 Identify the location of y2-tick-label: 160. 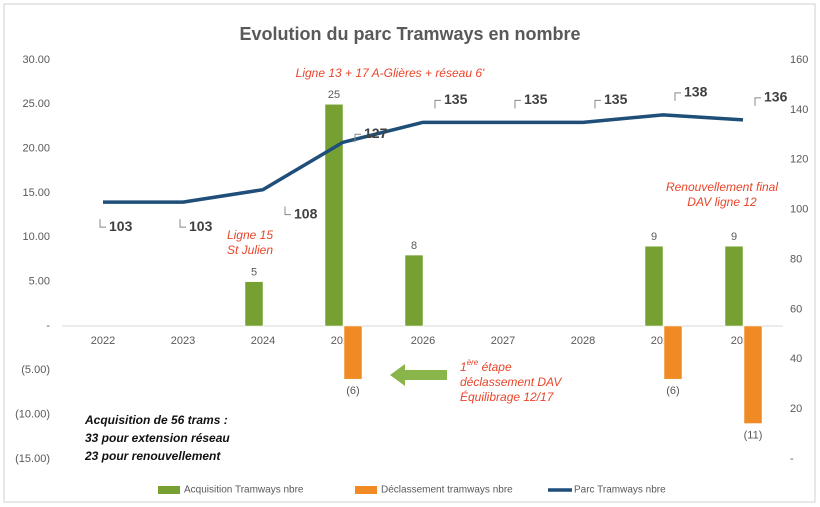
(799, 60).